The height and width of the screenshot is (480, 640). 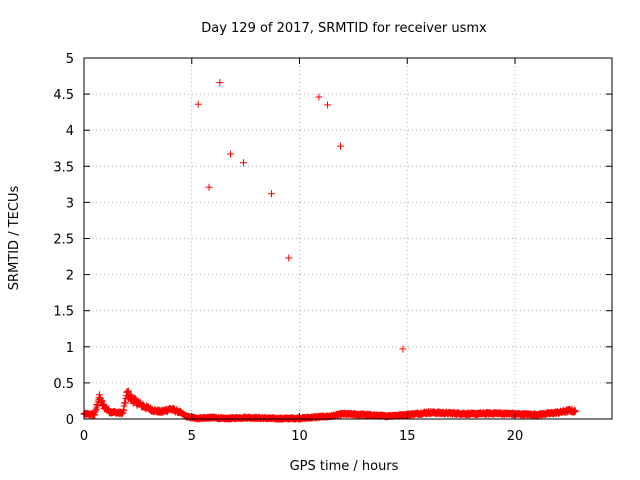 I want to click on y-tick-label: 5, so click(x=70, y=59).